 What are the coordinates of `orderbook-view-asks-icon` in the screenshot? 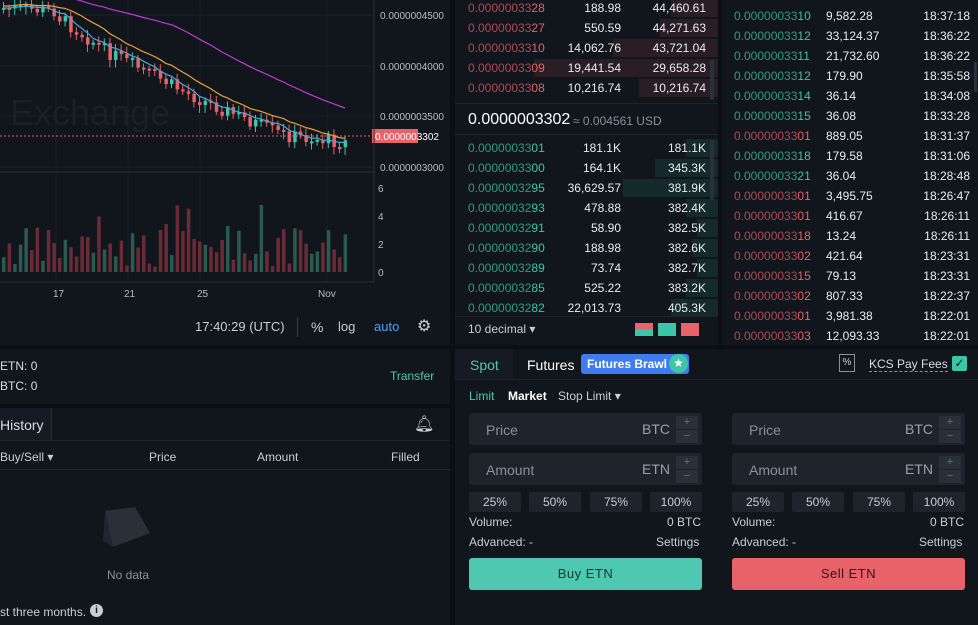 It's located at (690, 329).